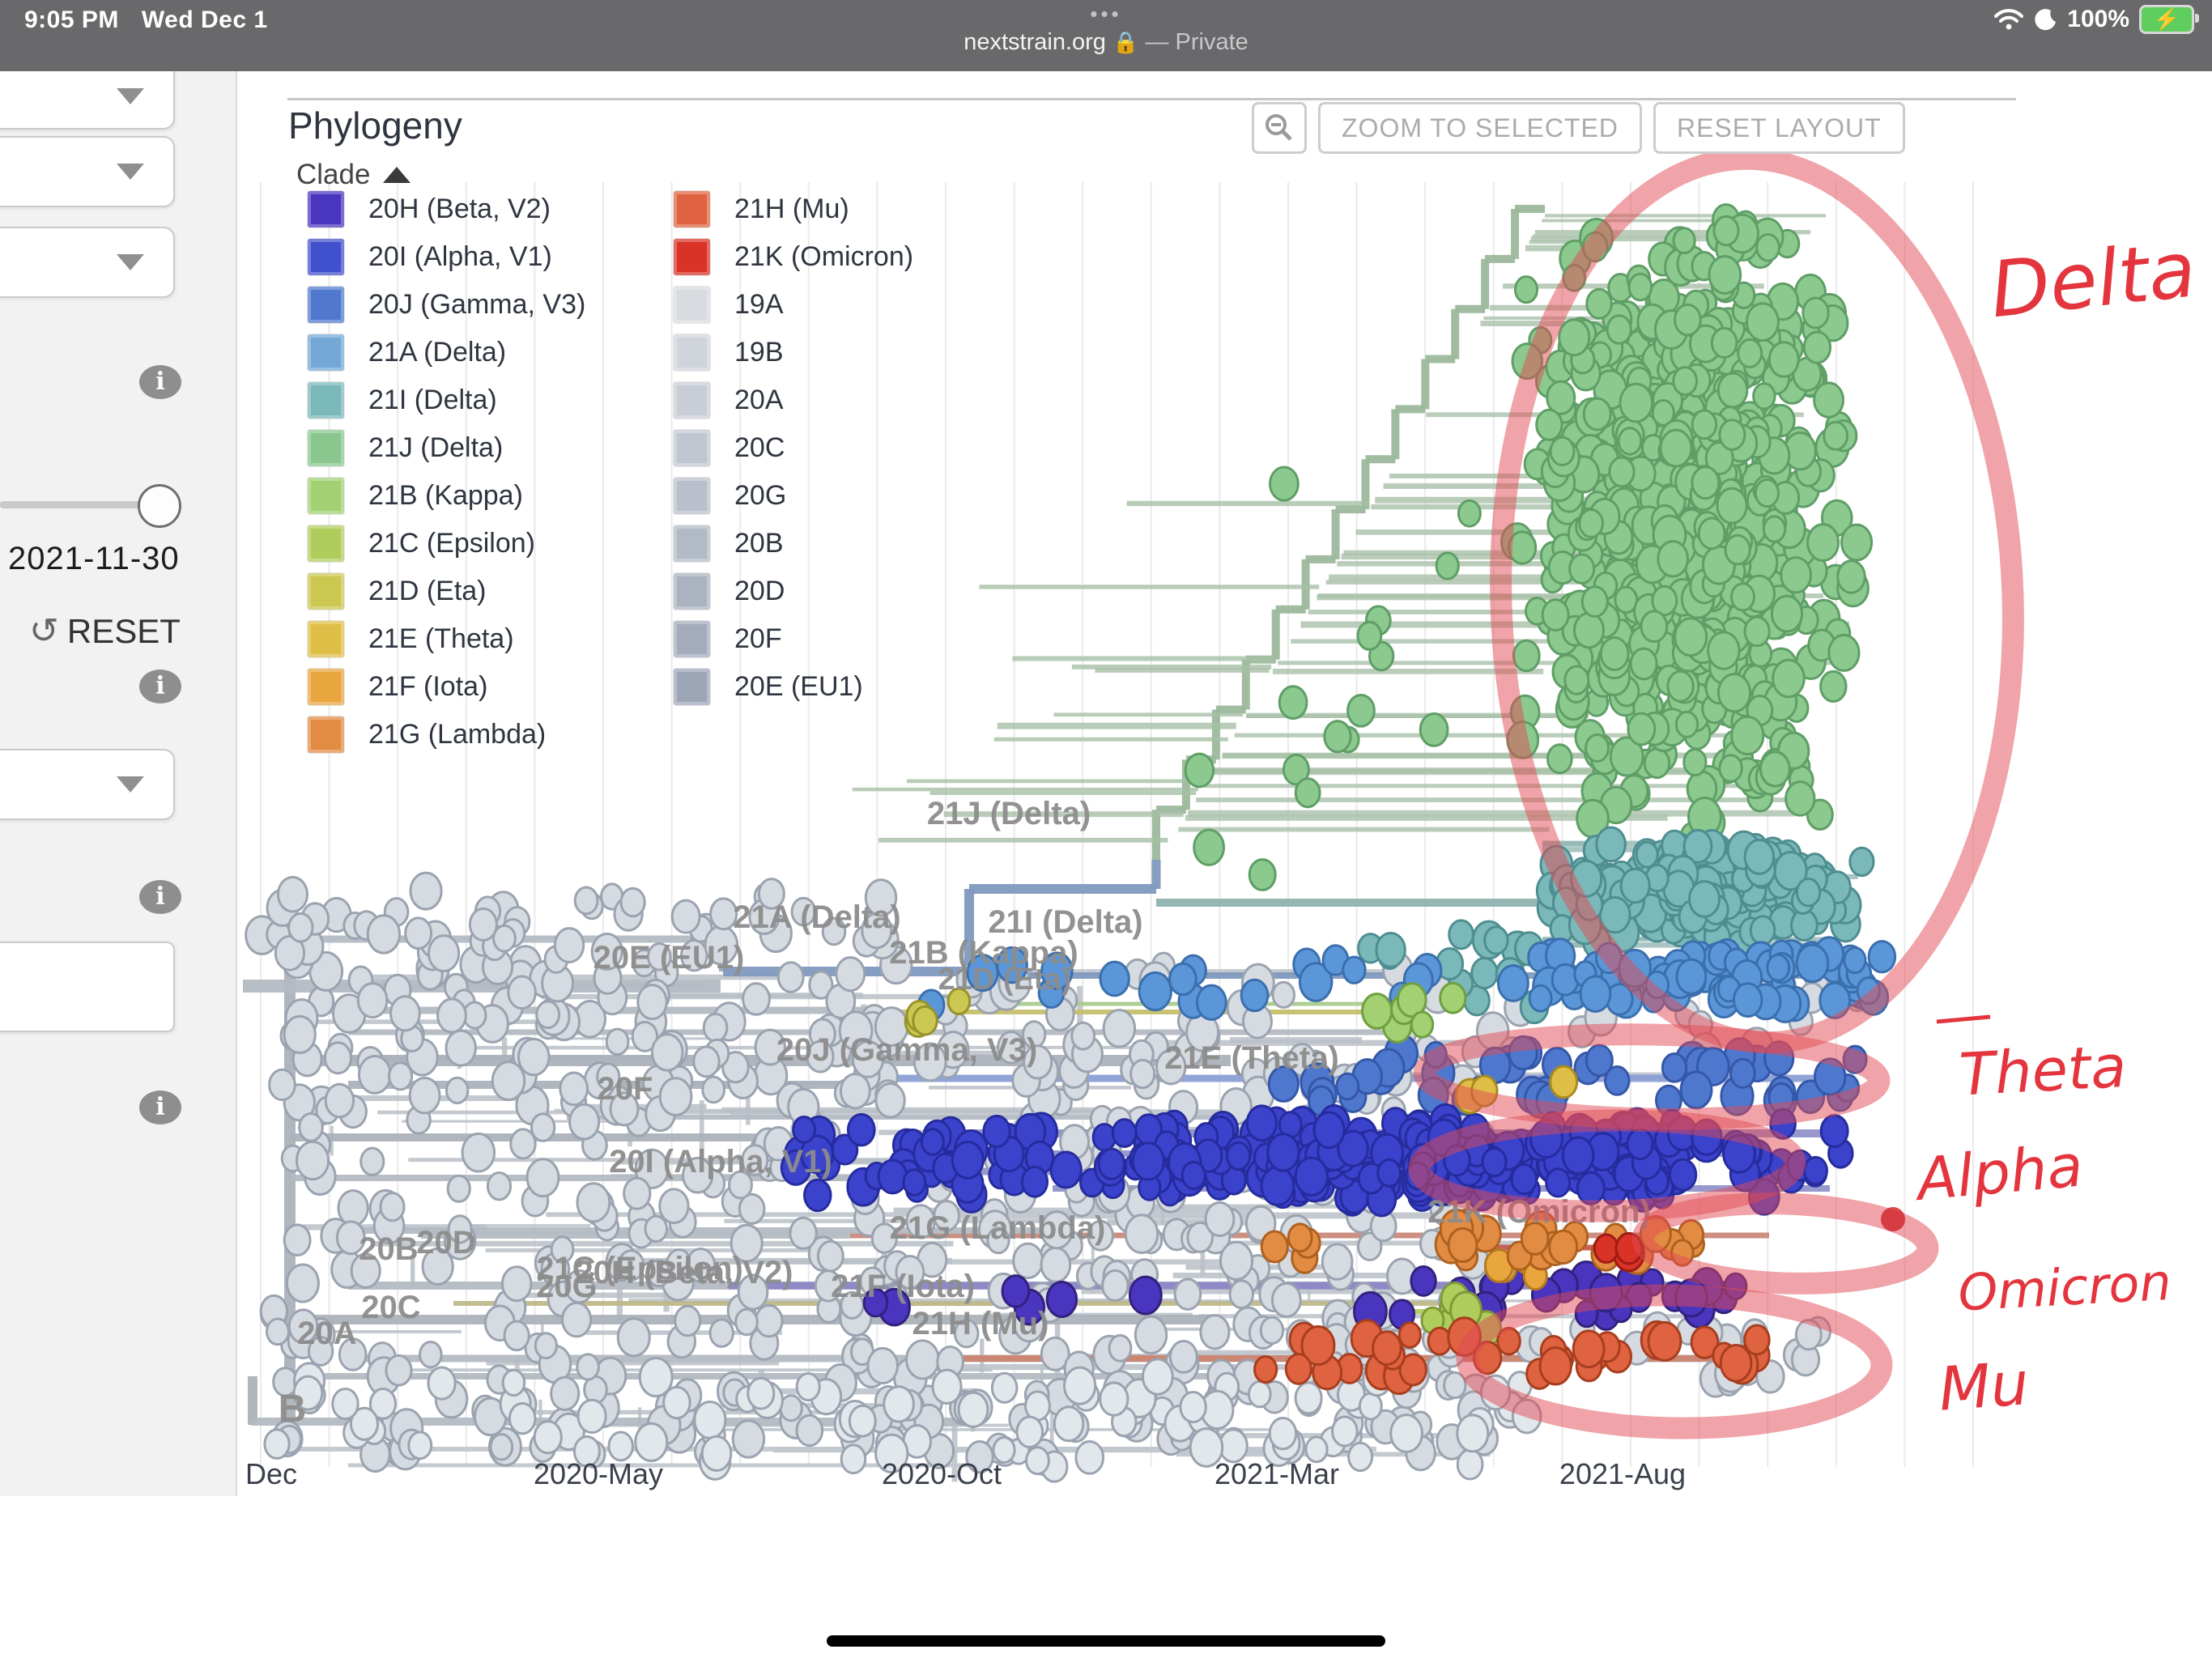  I want to click on clade-label-21e-theta-: 21E (Theta), so click(1252, 1058).